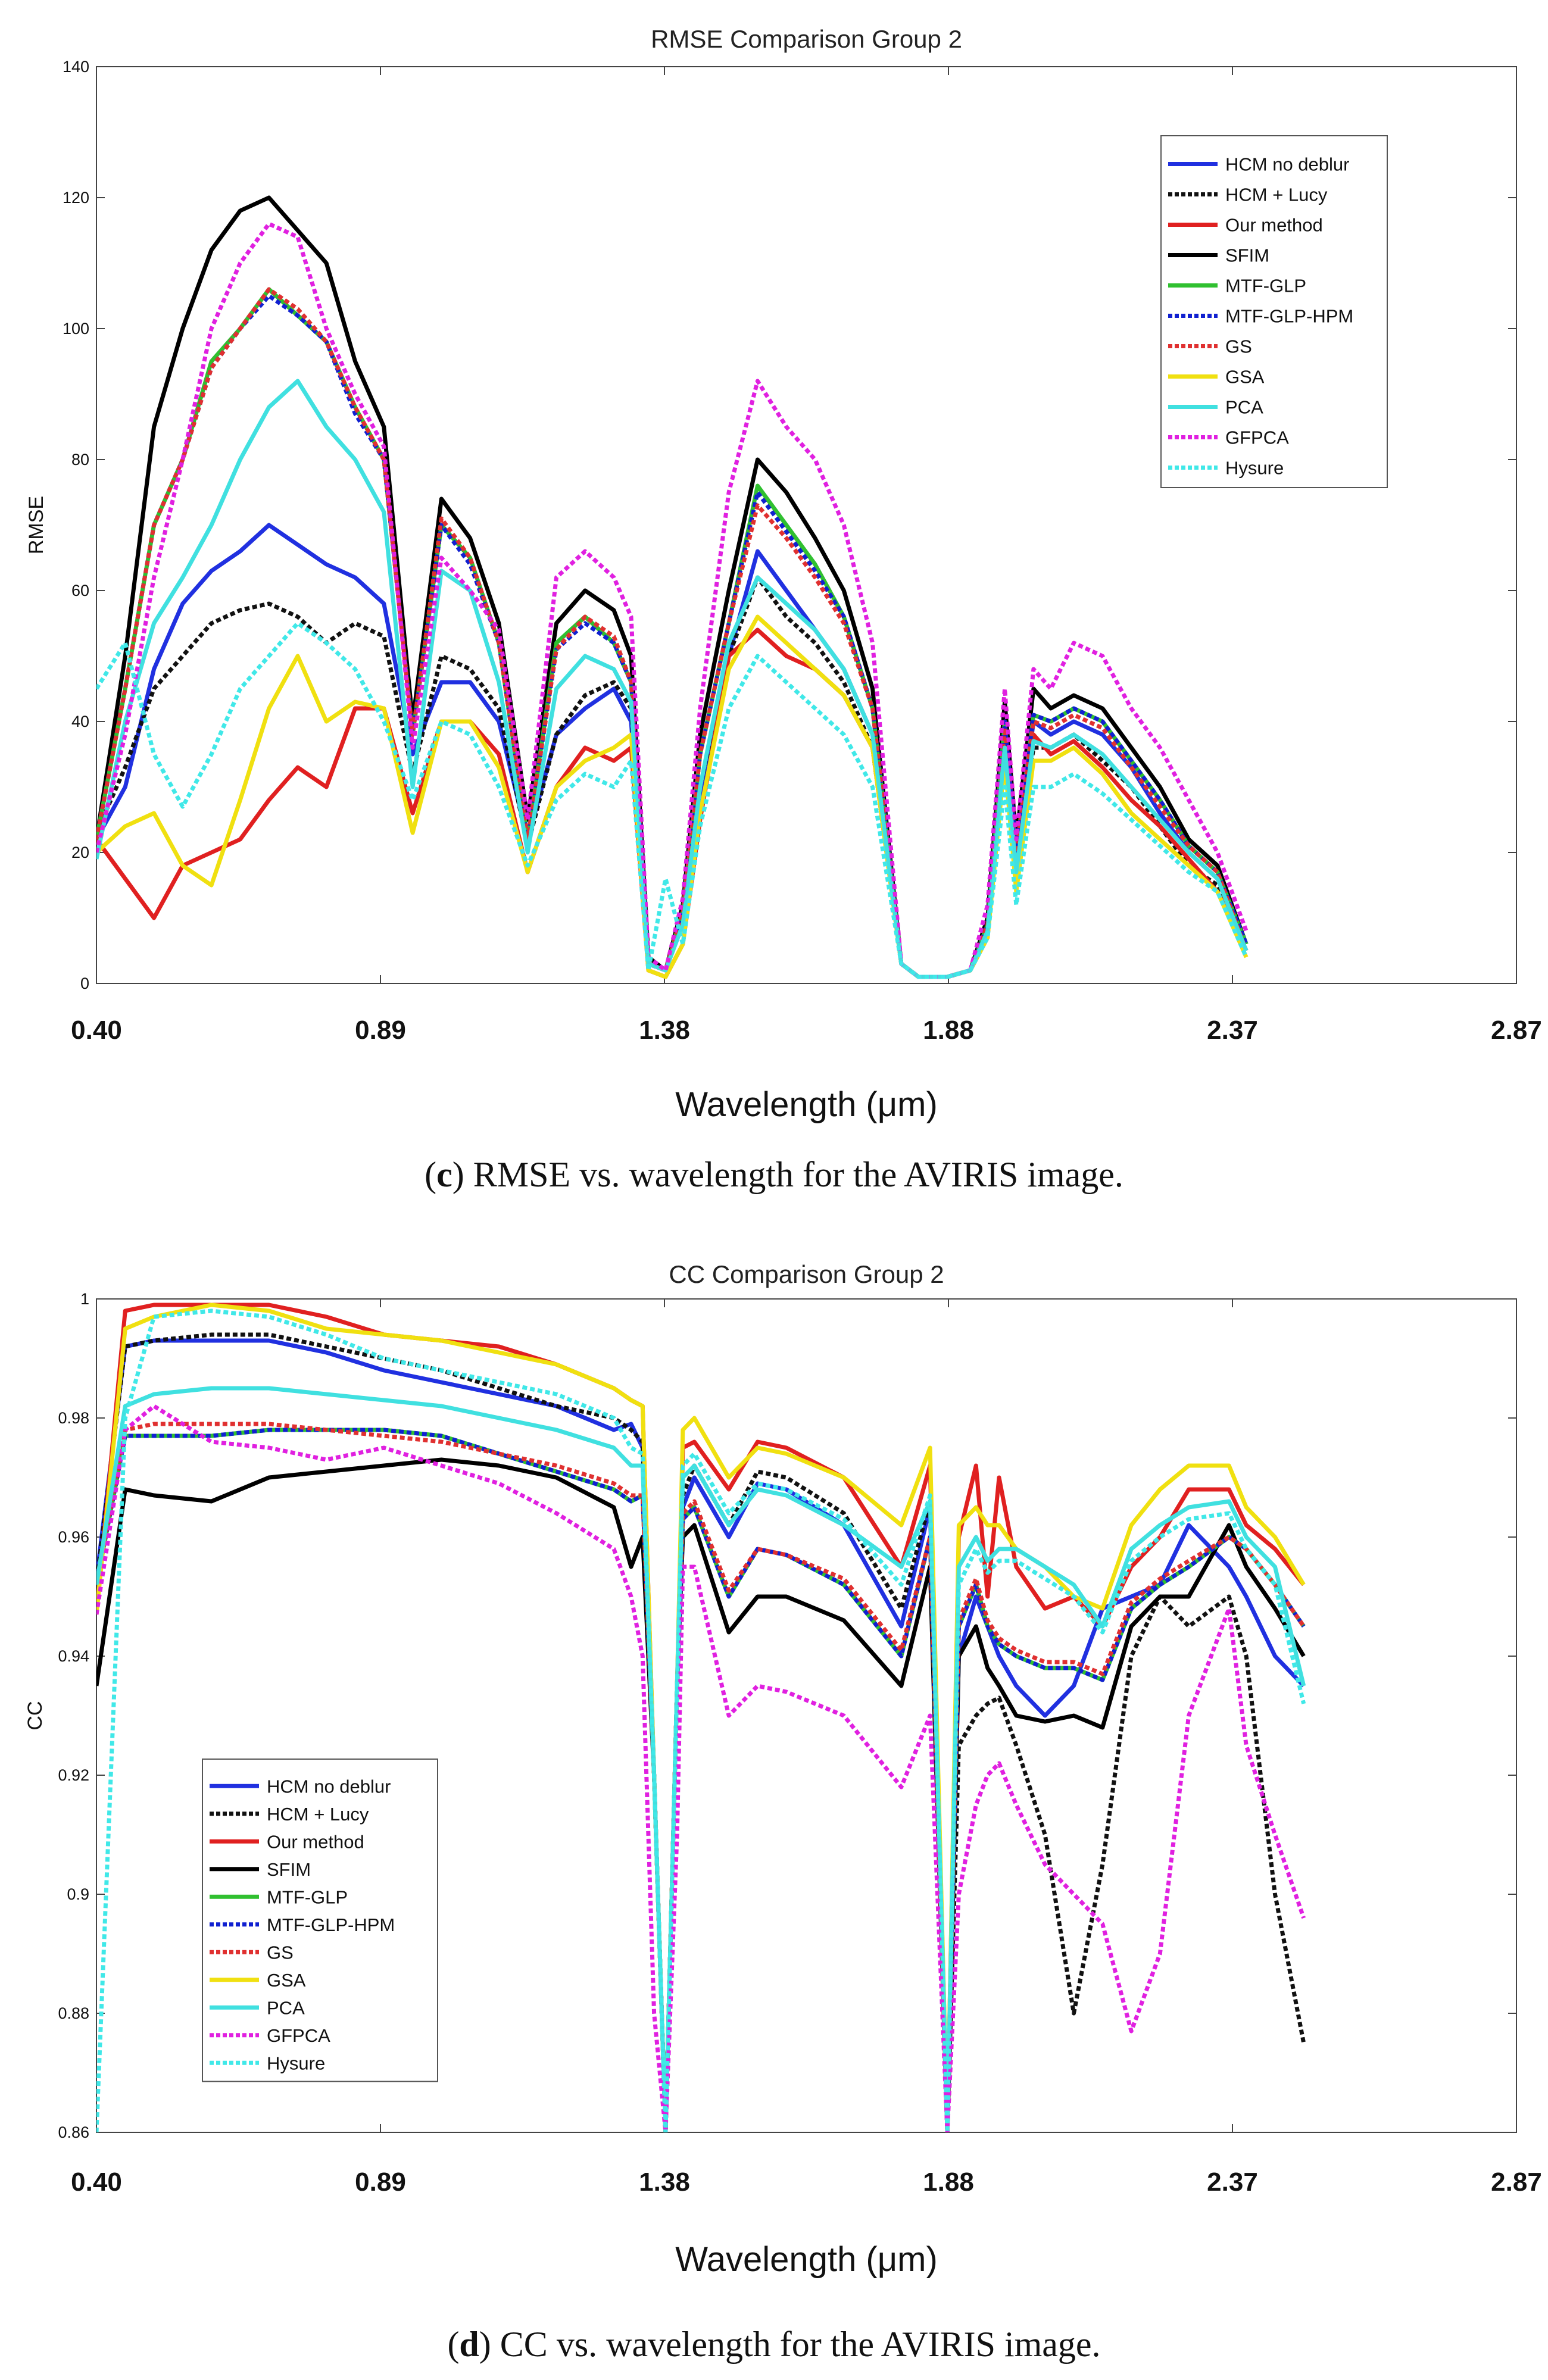  I want to click on y-tick-label: 0.88, so click(73, 2013).